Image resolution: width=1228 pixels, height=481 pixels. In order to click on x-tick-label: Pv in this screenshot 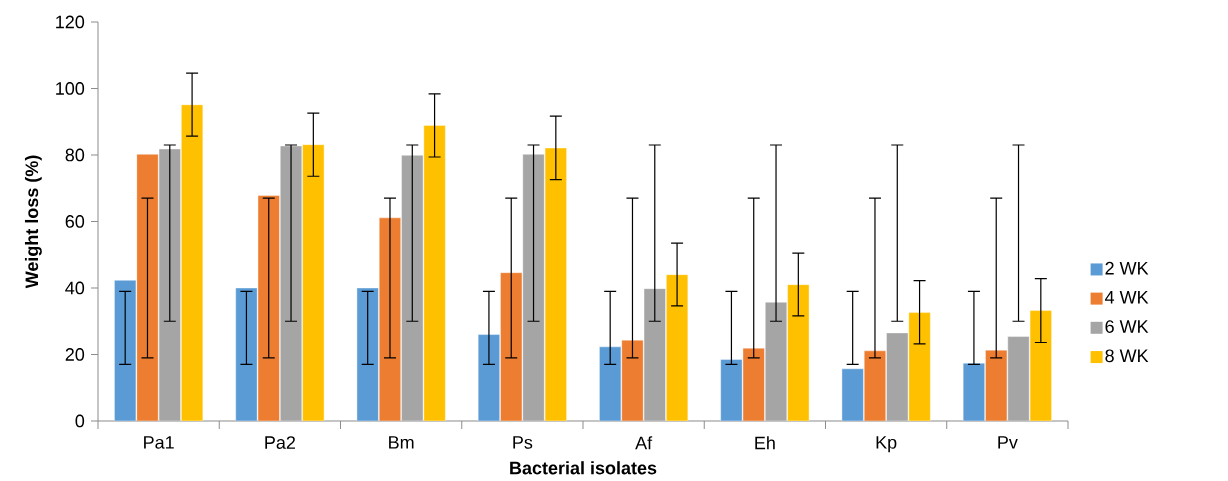, I will do `click(1008, 442)`.